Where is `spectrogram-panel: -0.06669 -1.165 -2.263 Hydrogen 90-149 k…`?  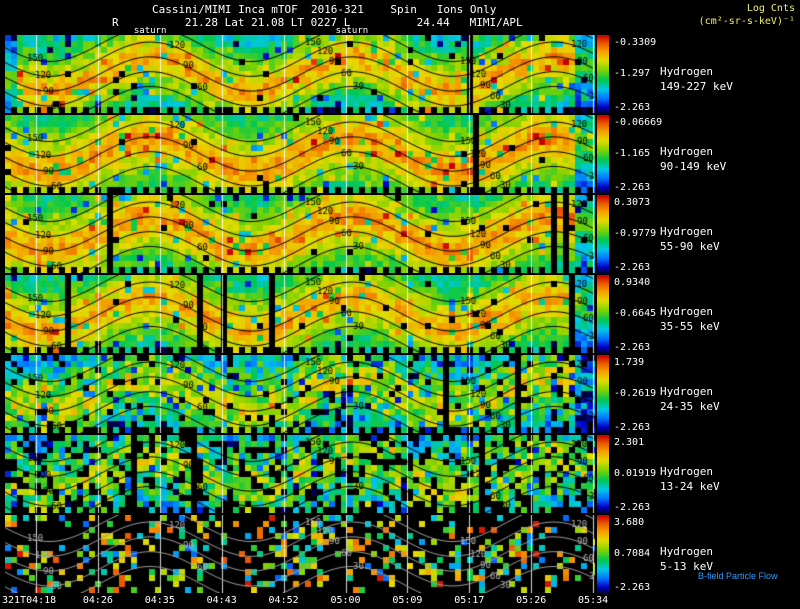 spectrogram-panel: -0.06669 -1.165 -2.263 Hydrogen 90-149 k… is located at coordinates (400, 154).